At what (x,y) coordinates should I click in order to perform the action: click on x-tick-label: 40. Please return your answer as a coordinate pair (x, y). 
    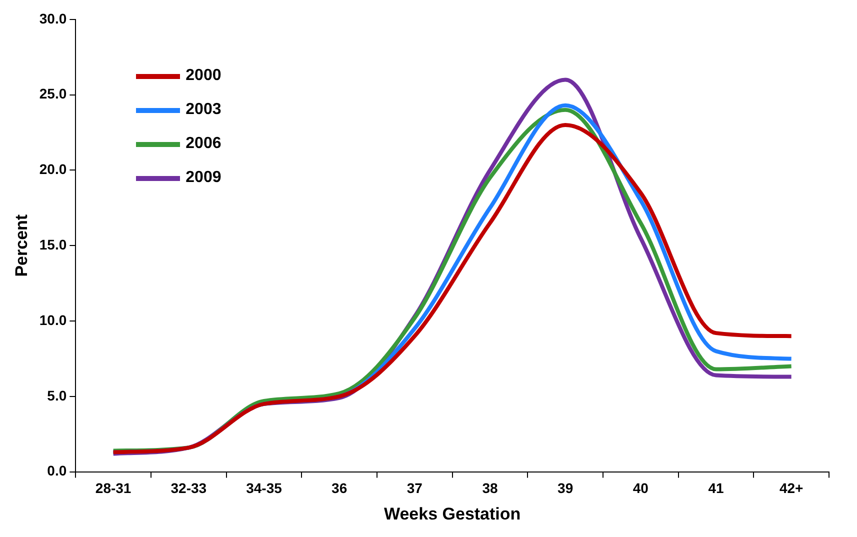
    Looking at the image, I should click on (640, 488).